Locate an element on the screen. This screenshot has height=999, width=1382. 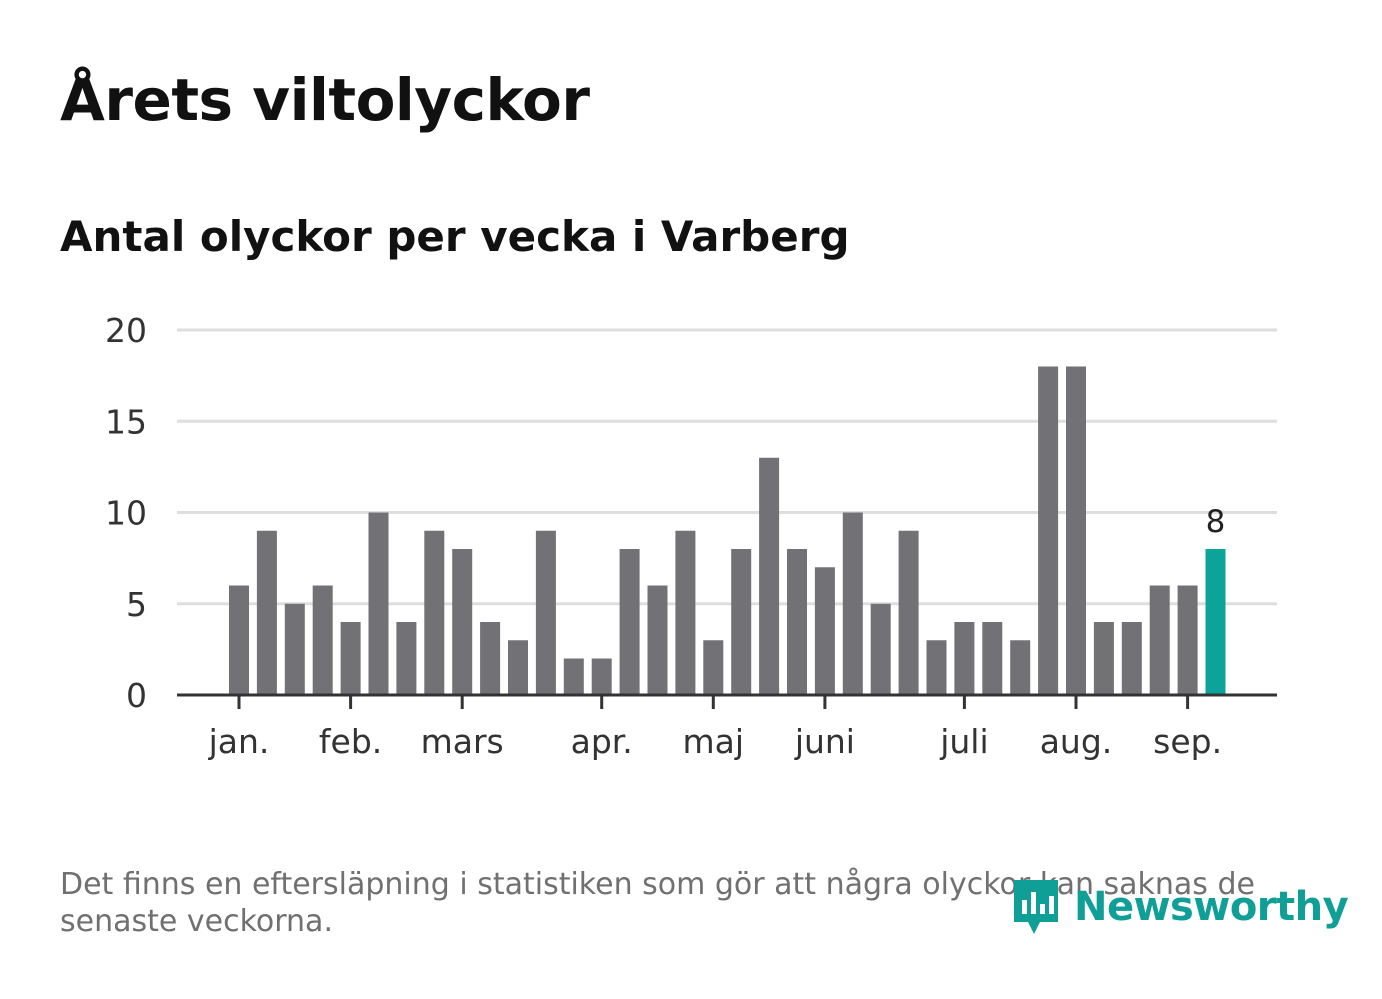
chart-title: Årets viltolyckor is located at coordinates (325, 100).